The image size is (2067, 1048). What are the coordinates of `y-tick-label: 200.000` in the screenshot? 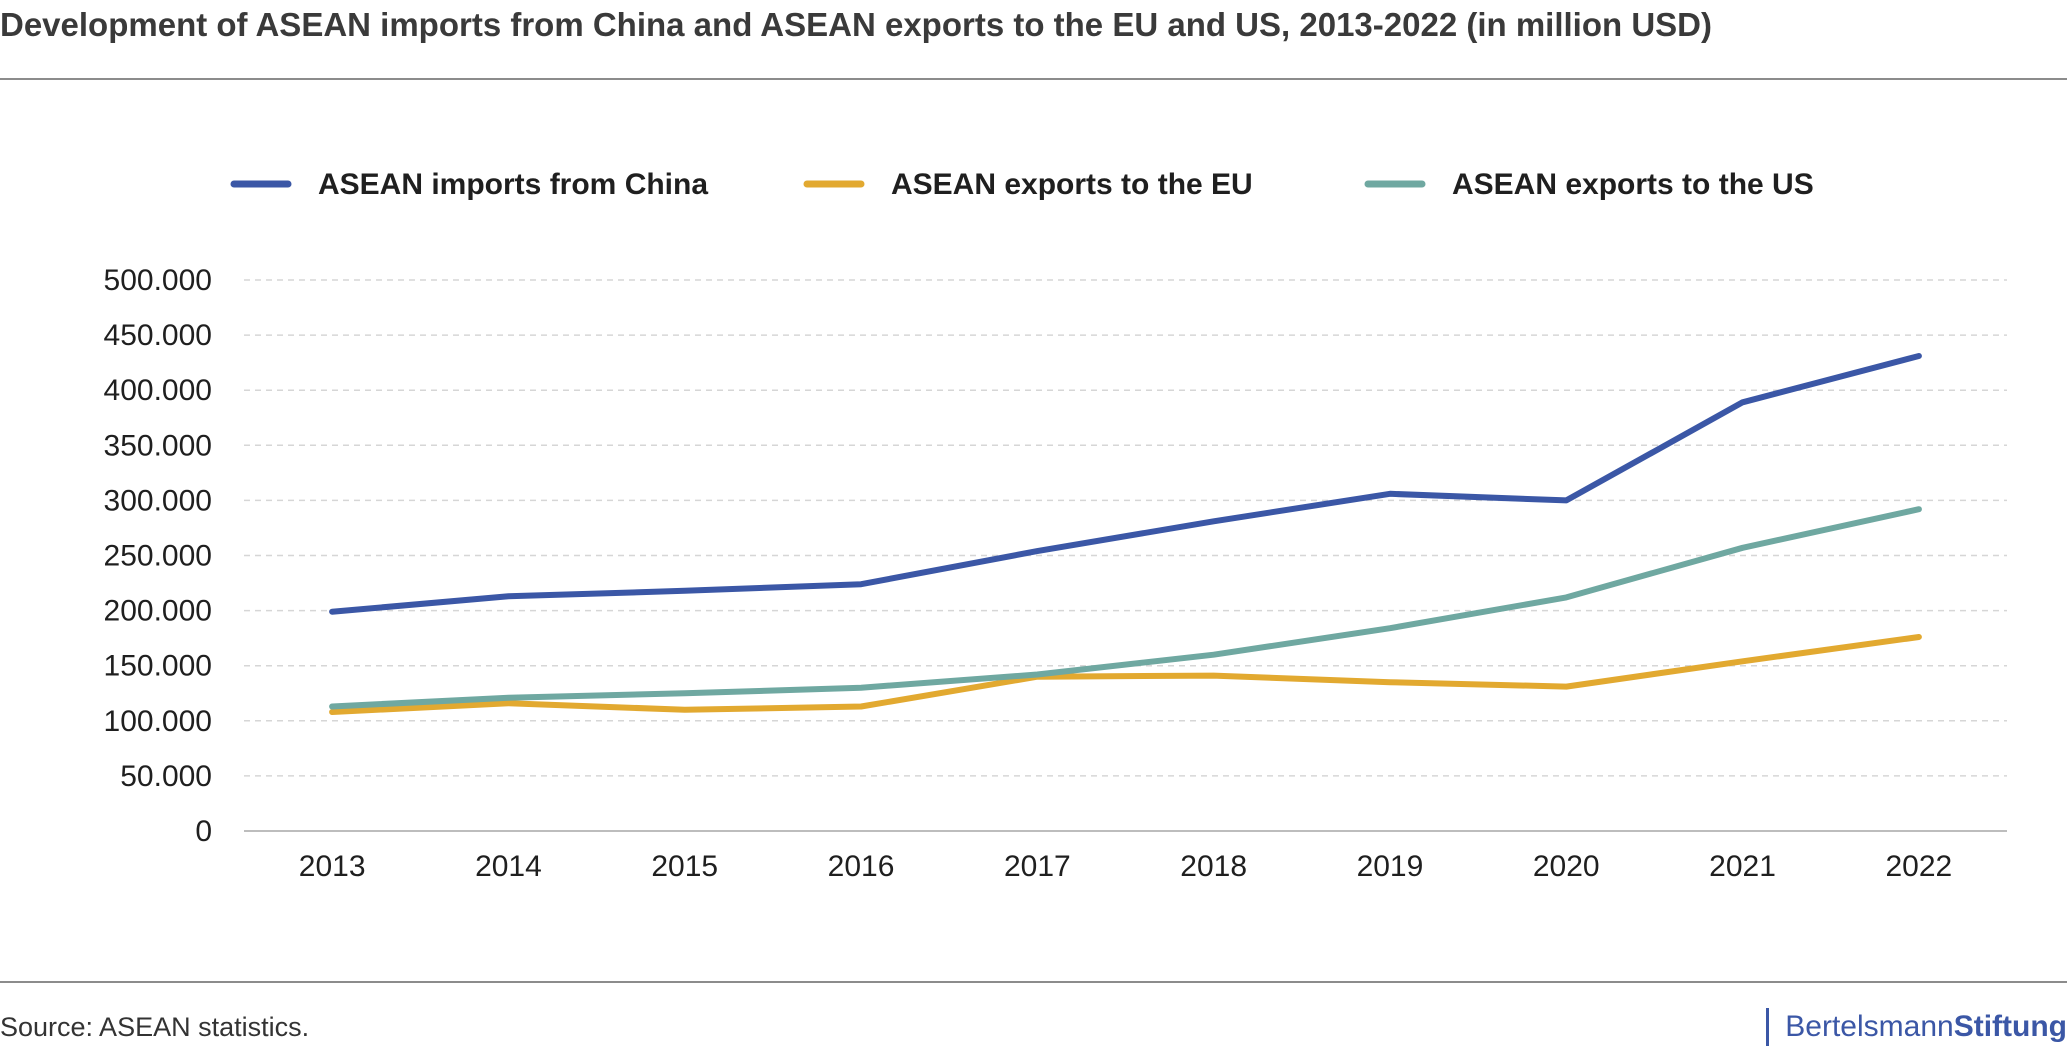 It's located at (158, 611).